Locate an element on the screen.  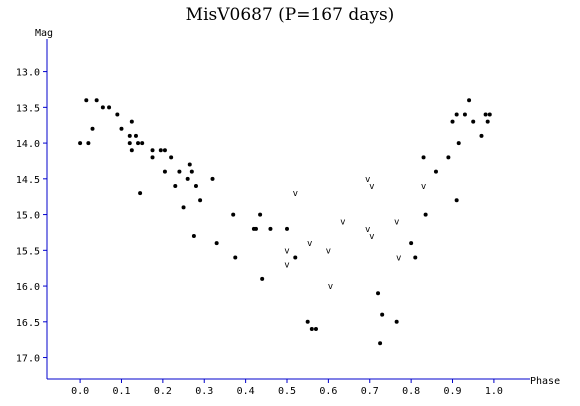
x-tick-label: 0.2 is located at coordinates (163, 391).